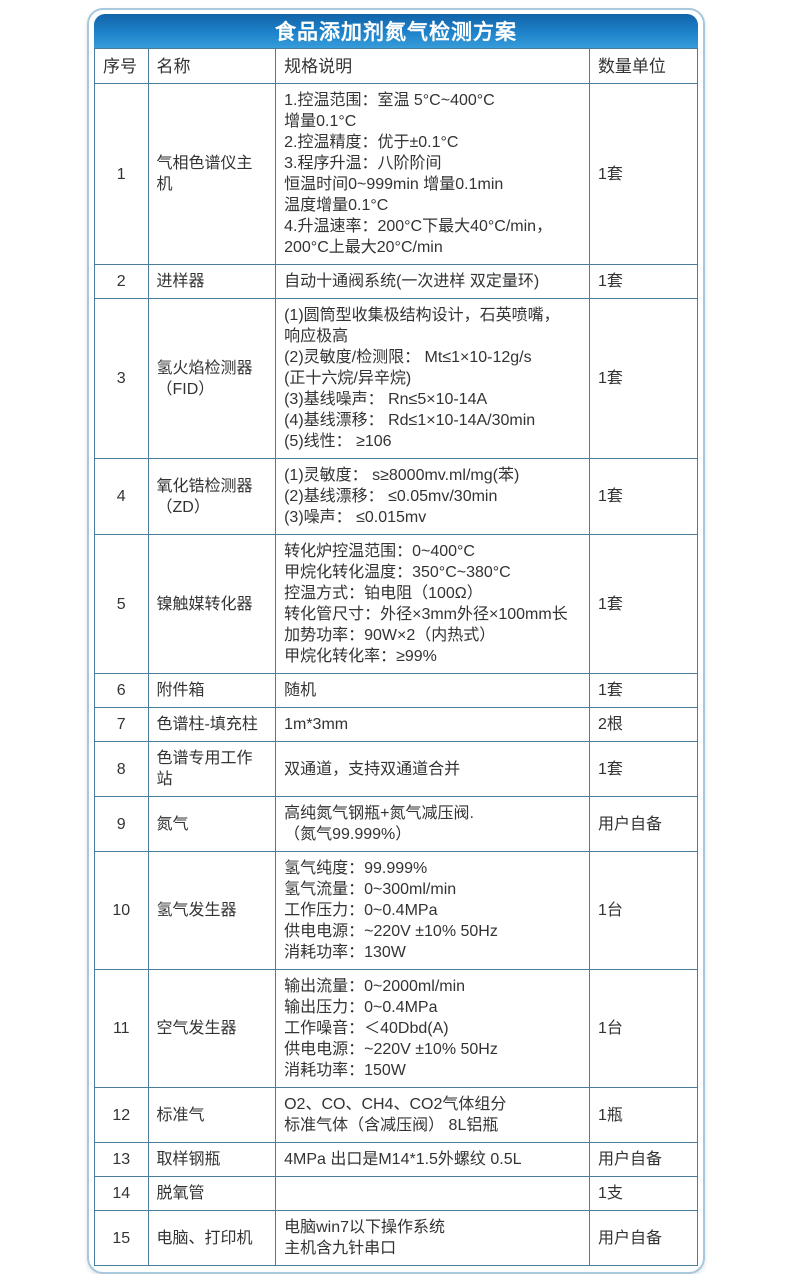 The height and width of the screenshot is (1274, 790). What do you see at coordinates (397, 572) in the screenshot?
I see `spec-line: 甲烷化转化温度：350°C~380°C` at bounding box center [397, 572].